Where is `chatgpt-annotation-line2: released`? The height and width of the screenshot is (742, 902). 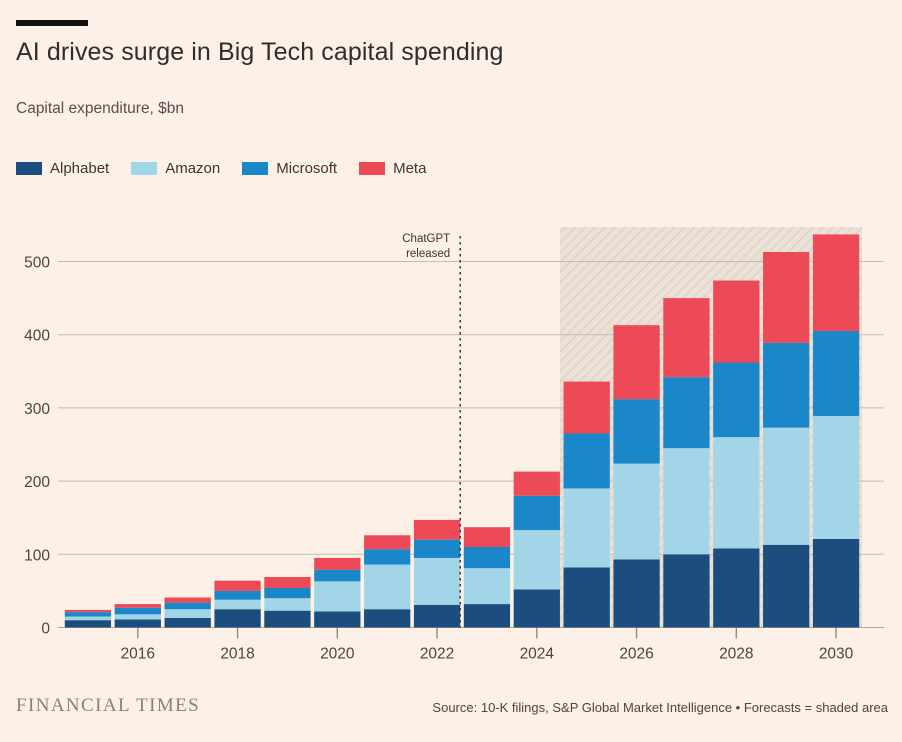 chatgpt-annotation-line2: released is located at coordinates (428, 254).